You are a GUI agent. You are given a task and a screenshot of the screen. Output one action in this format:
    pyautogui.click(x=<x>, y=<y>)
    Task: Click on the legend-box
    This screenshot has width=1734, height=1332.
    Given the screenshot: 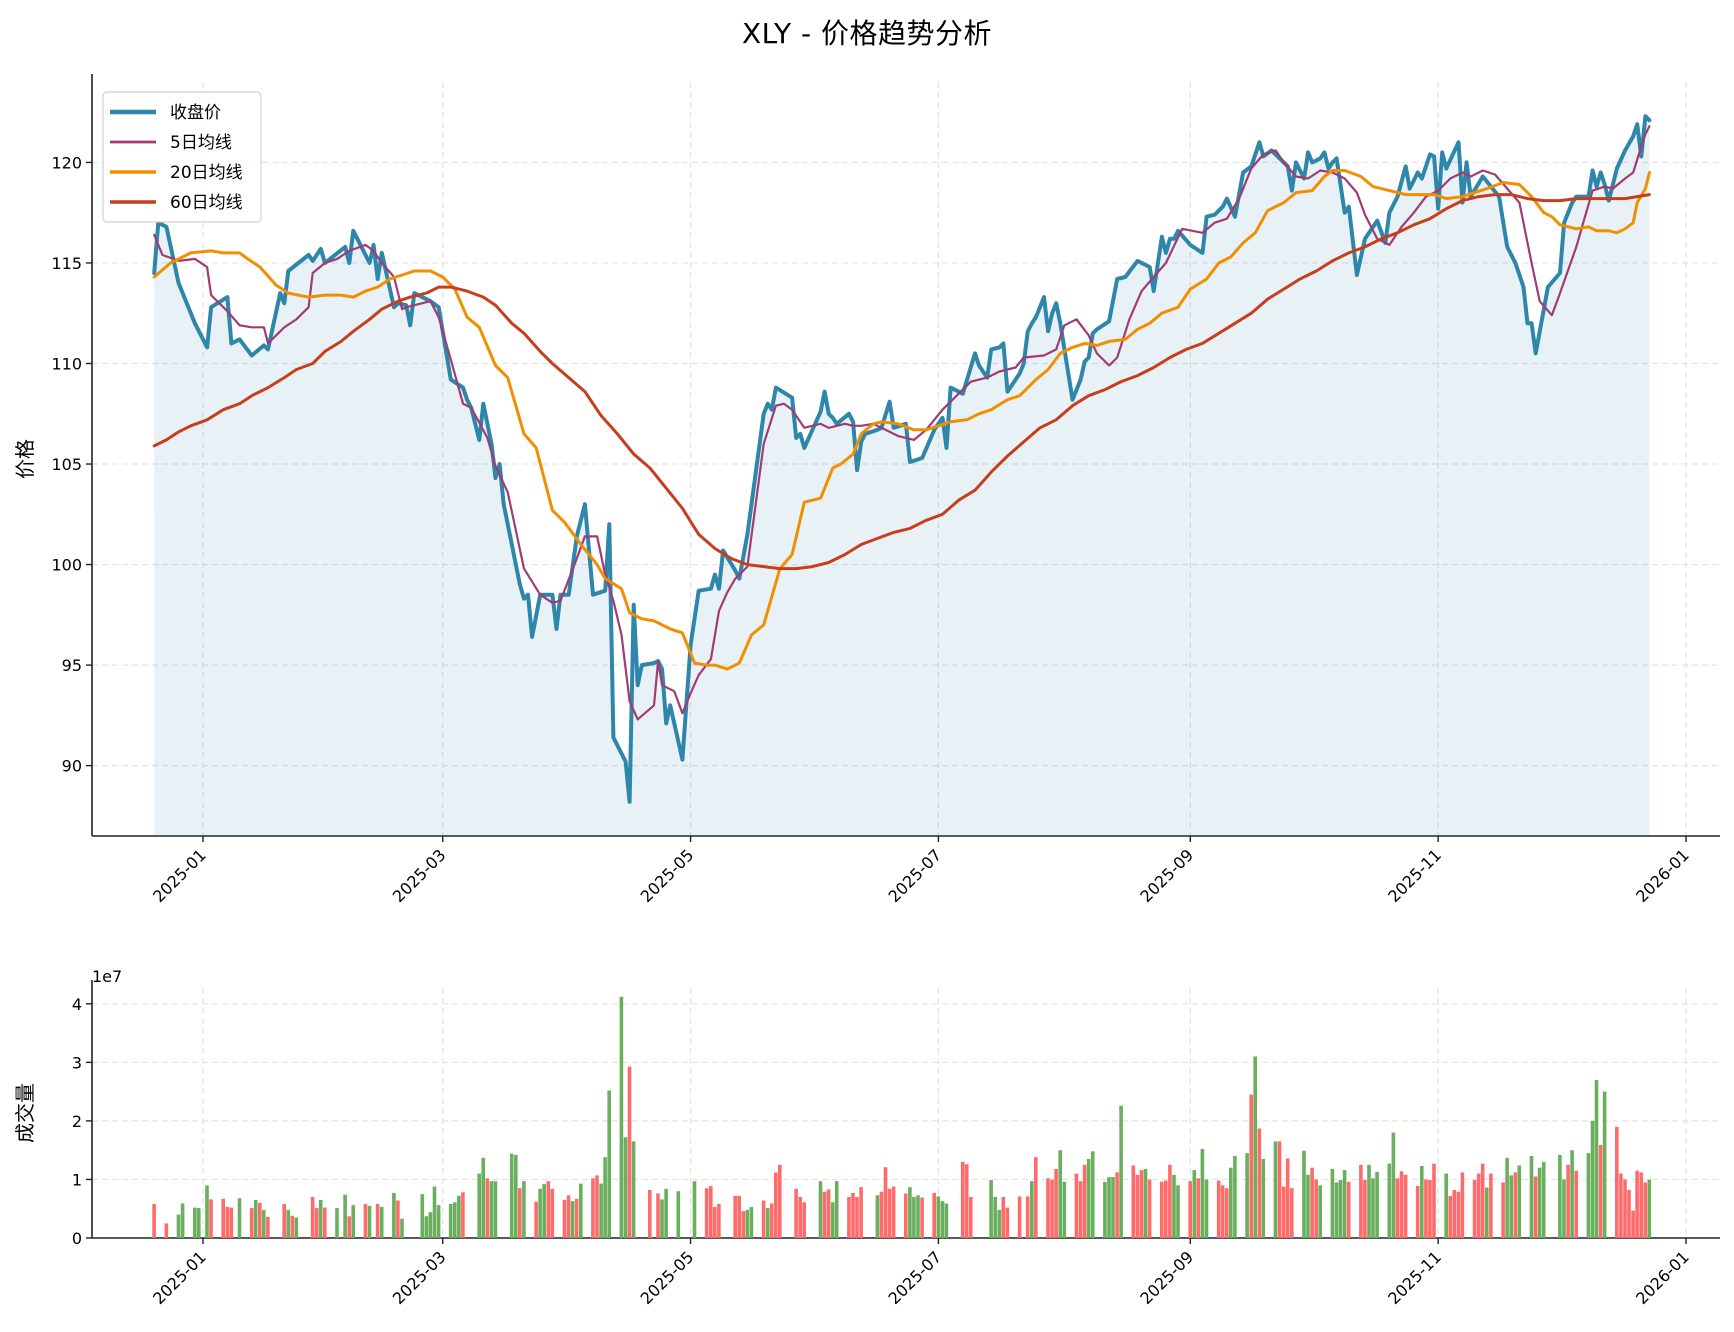 What is the action you would take?
    pyautogui.click(x=182, y=157)
    